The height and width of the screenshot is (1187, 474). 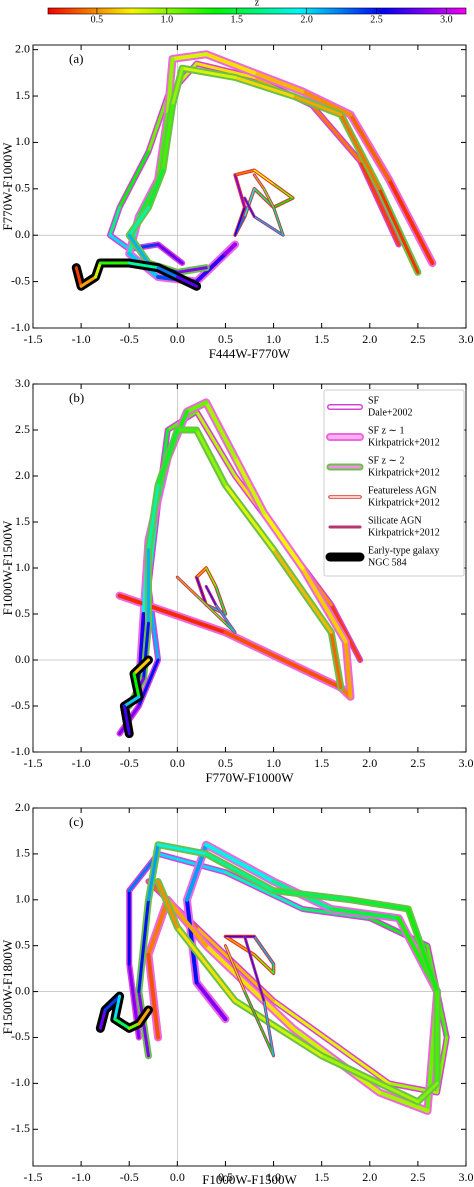 What do you see at coordinates (386, 460) in the screenshot?
I see `legend-label: SF z ∼ 2` at bounding box center [386, 460].